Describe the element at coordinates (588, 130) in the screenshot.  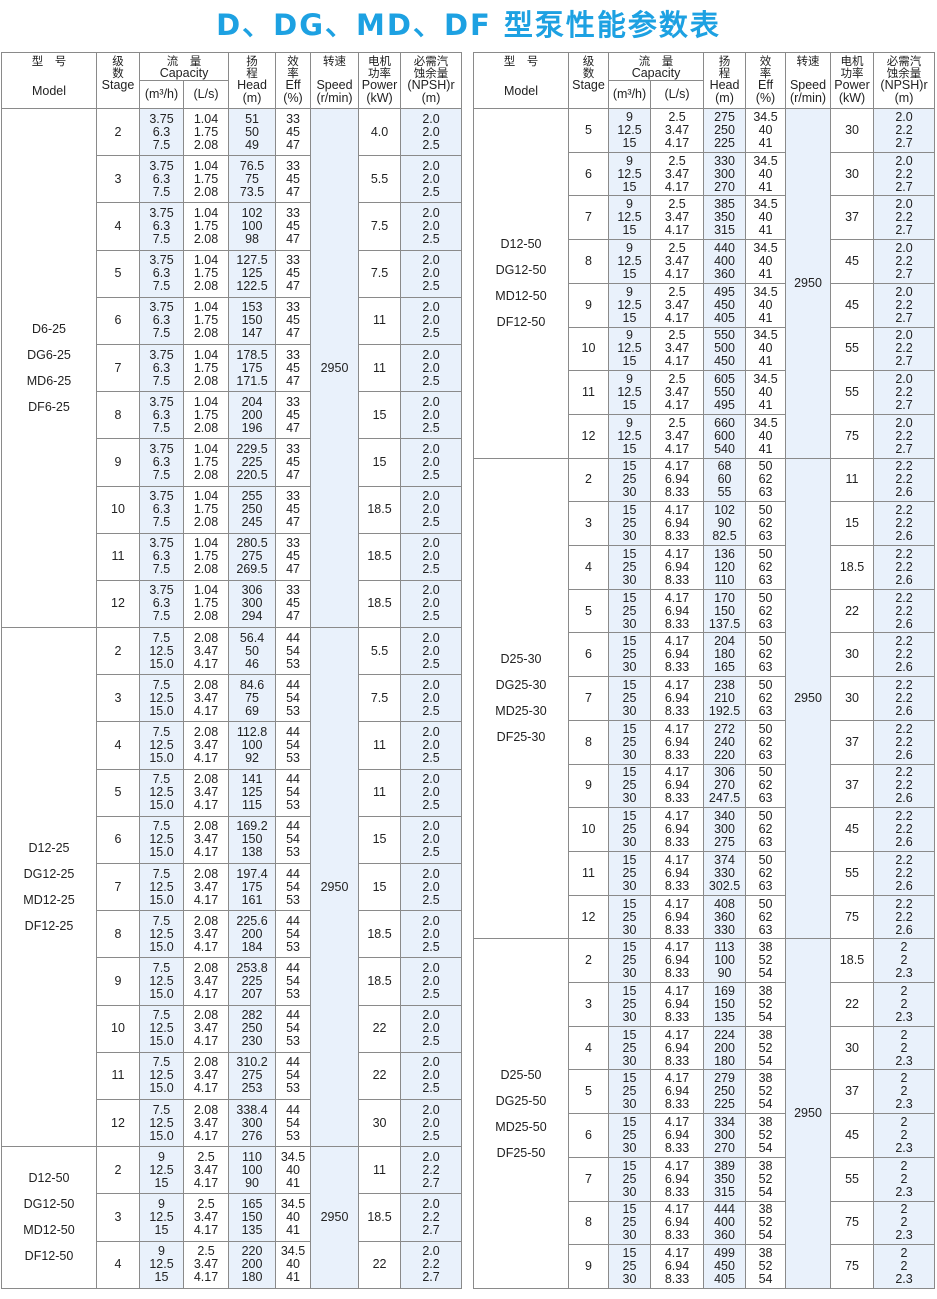
I see `stage-cell: 5` at that location.